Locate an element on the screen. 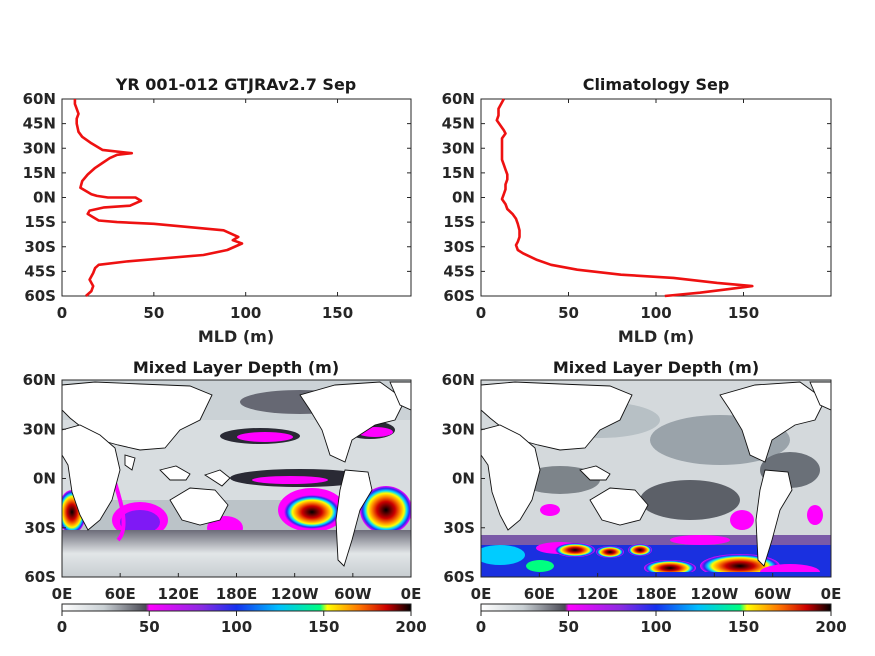  plot-frame is located at coordinates (656, 197).